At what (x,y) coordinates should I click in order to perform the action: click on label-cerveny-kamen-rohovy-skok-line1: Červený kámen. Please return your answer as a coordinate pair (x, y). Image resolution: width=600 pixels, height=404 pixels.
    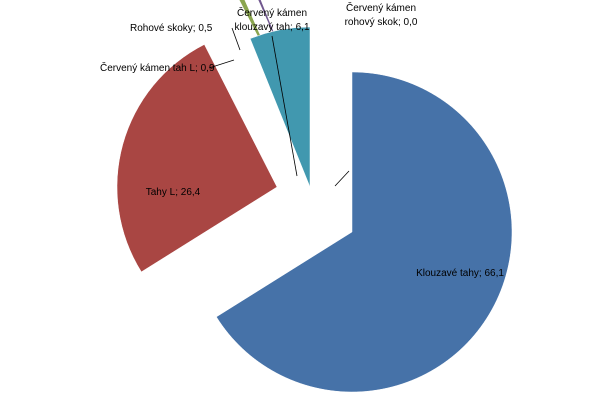
    Looking at the image, I should click on (381, 7).